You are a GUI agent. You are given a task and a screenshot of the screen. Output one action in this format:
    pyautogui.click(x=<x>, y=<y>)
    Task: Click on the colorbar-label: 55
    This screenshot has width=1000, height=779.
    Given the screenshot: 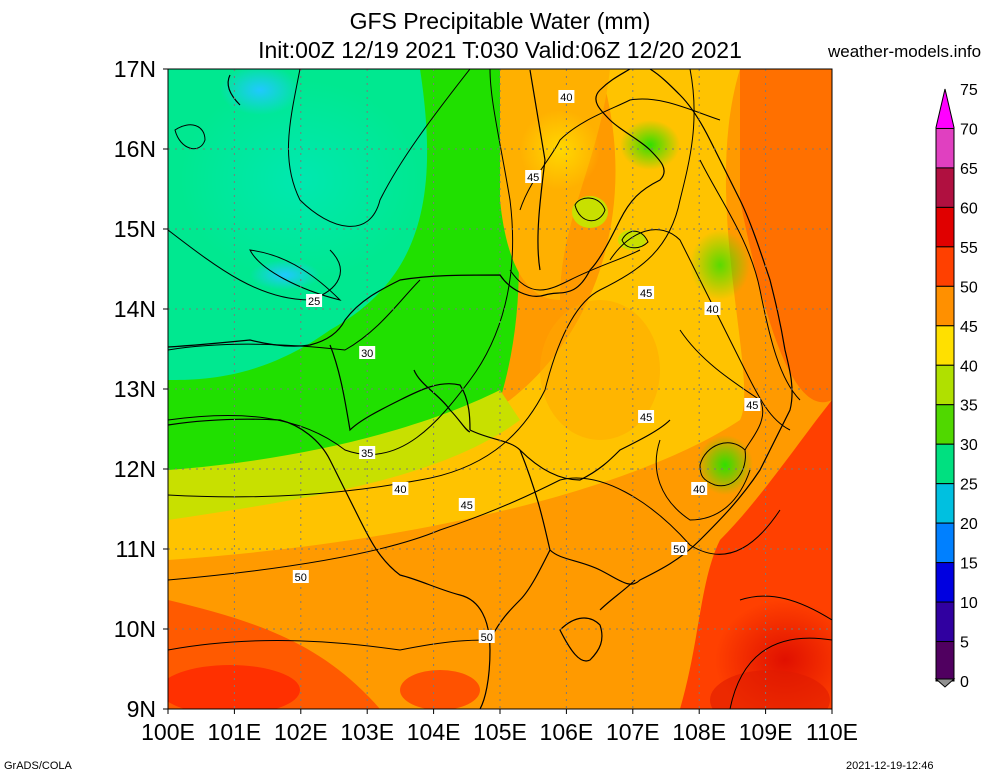 What is the action you would take?
    pyautogui.click(x=969, y=248)
    